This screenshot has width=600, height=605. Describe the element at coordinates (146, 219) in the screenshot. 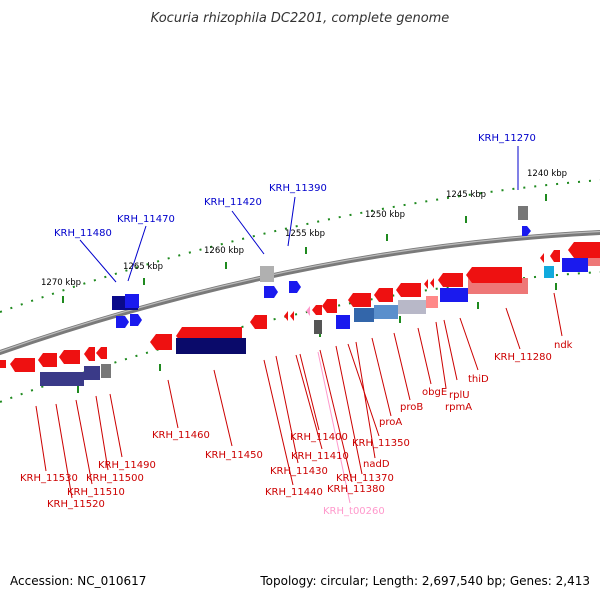

I see `gene-label: KRH_11470` at that location.